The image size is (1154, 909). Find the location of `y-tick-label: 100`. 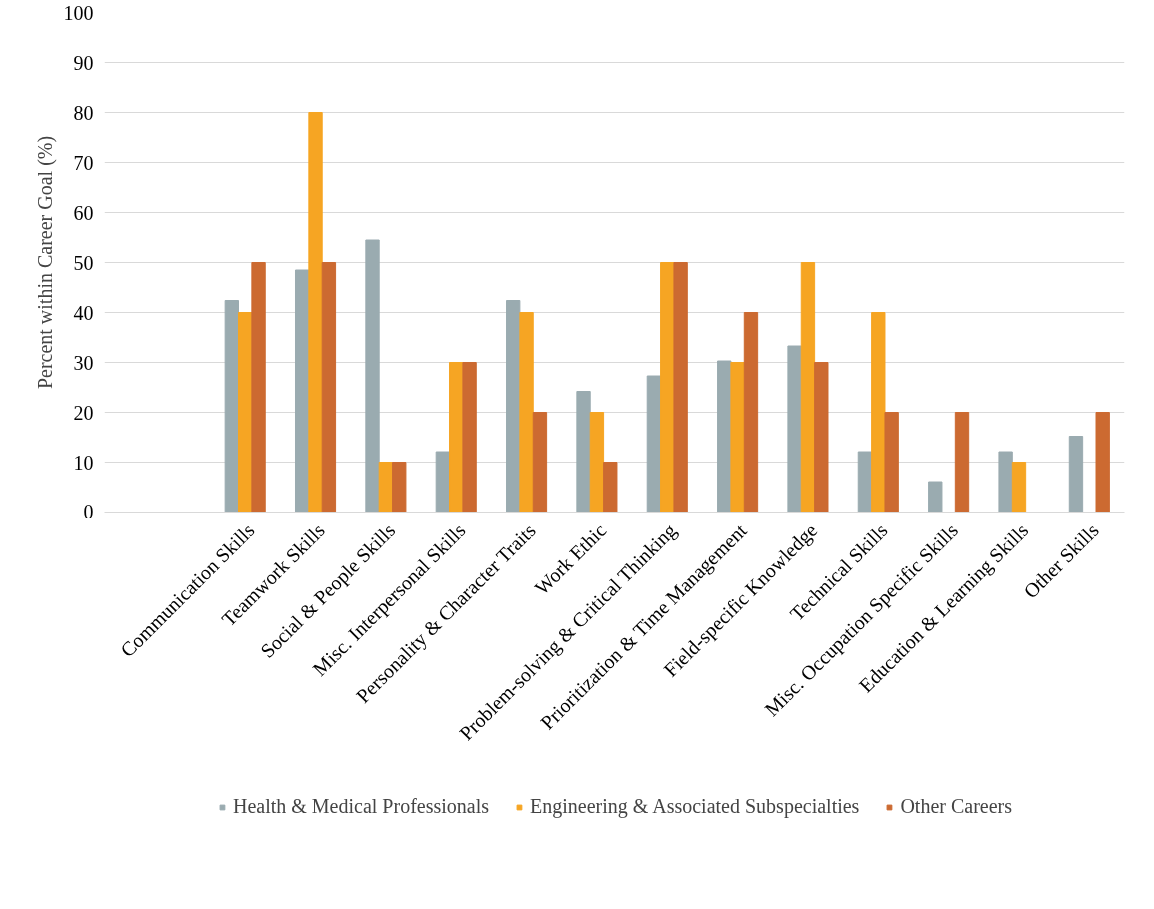

y-tick-label: 100 is located at coordinates (78, 12).